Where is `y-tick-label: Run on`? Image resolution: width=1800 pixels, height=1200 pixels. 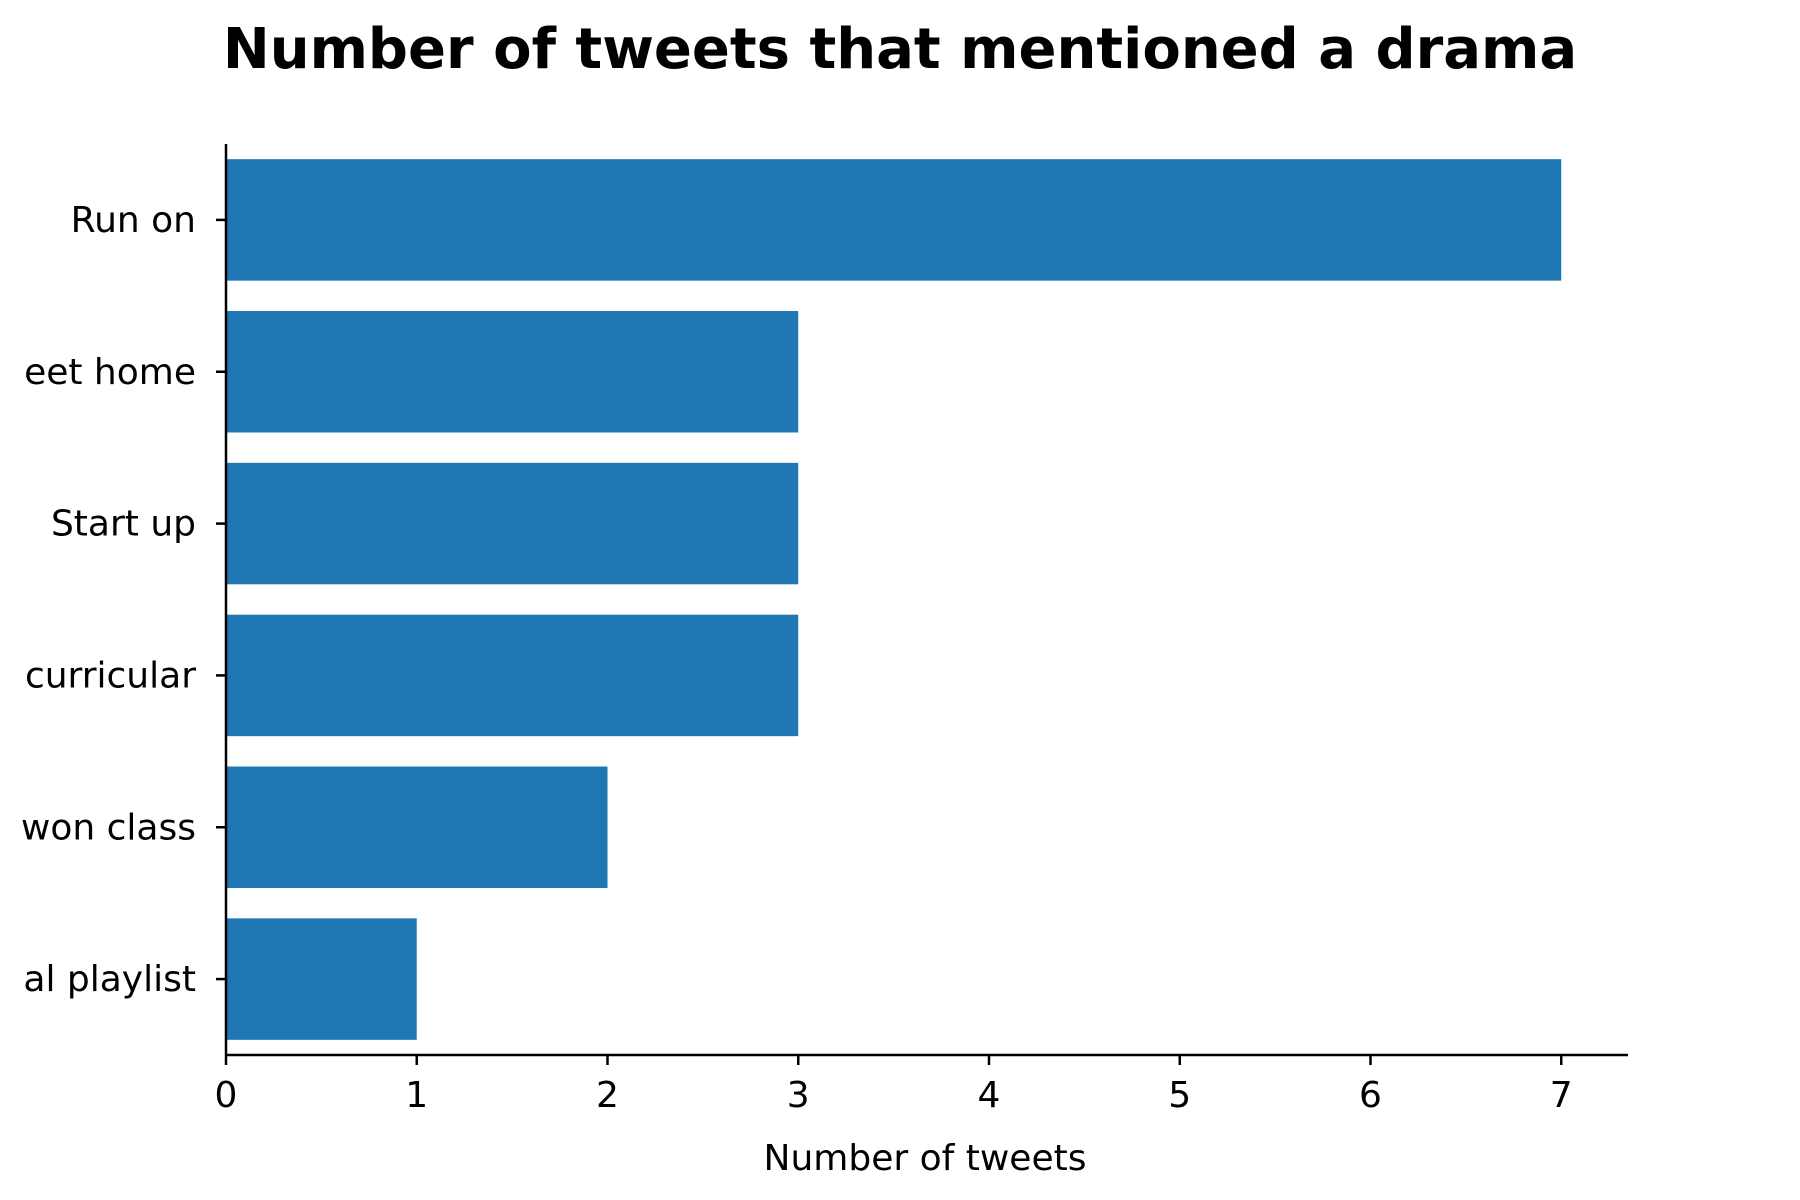
y-tick-label: Run on is located at coordinates (133, 220).